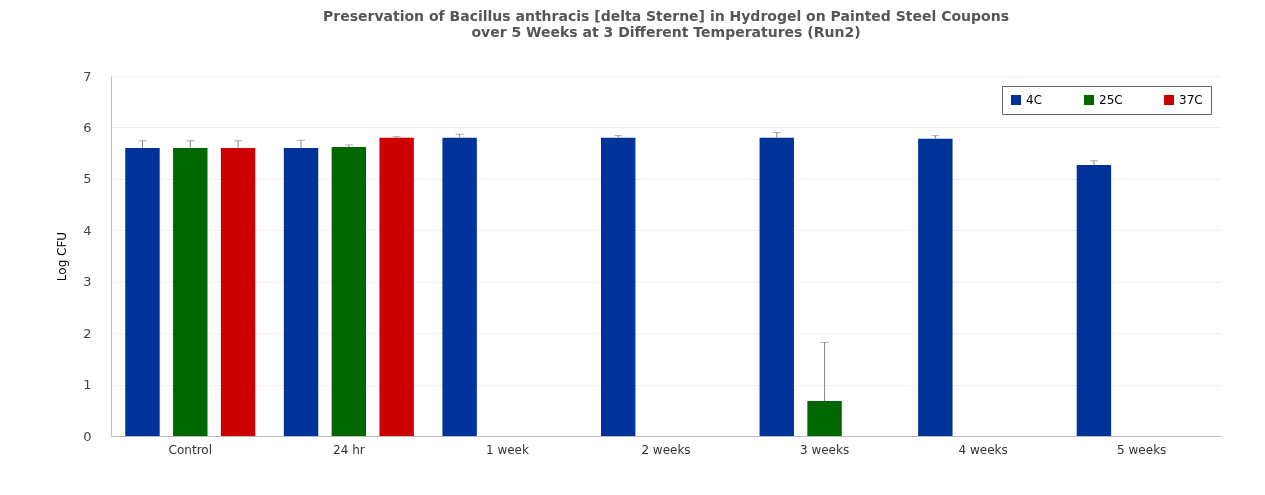 The width and height of the screenshot is (1265, 495). Describe the element at coordinates (87, 179) in the screenshot. I see `y-tick-label: 5` at that location.